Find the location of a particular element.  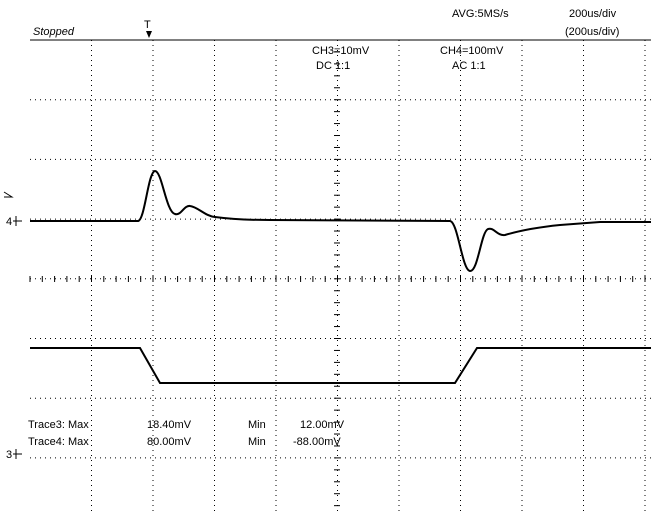

sample-rate: AVG:5MS/s is located at coordinates (480, 14).